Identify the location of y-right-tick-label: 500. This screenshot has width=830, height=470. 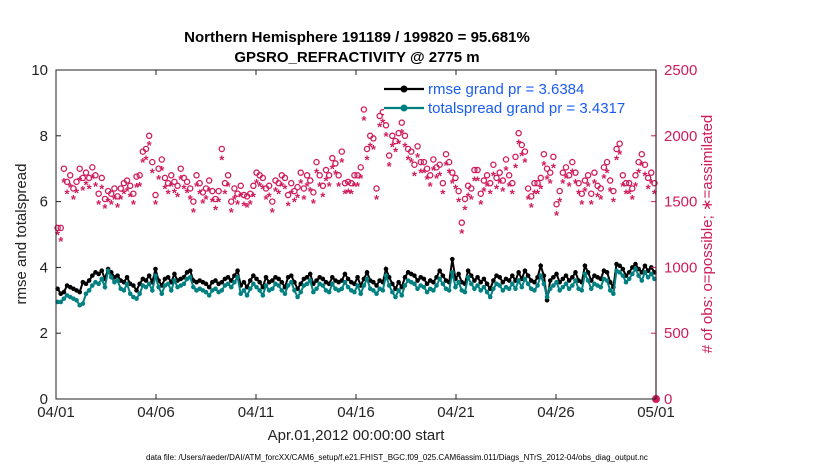
(676, 333).